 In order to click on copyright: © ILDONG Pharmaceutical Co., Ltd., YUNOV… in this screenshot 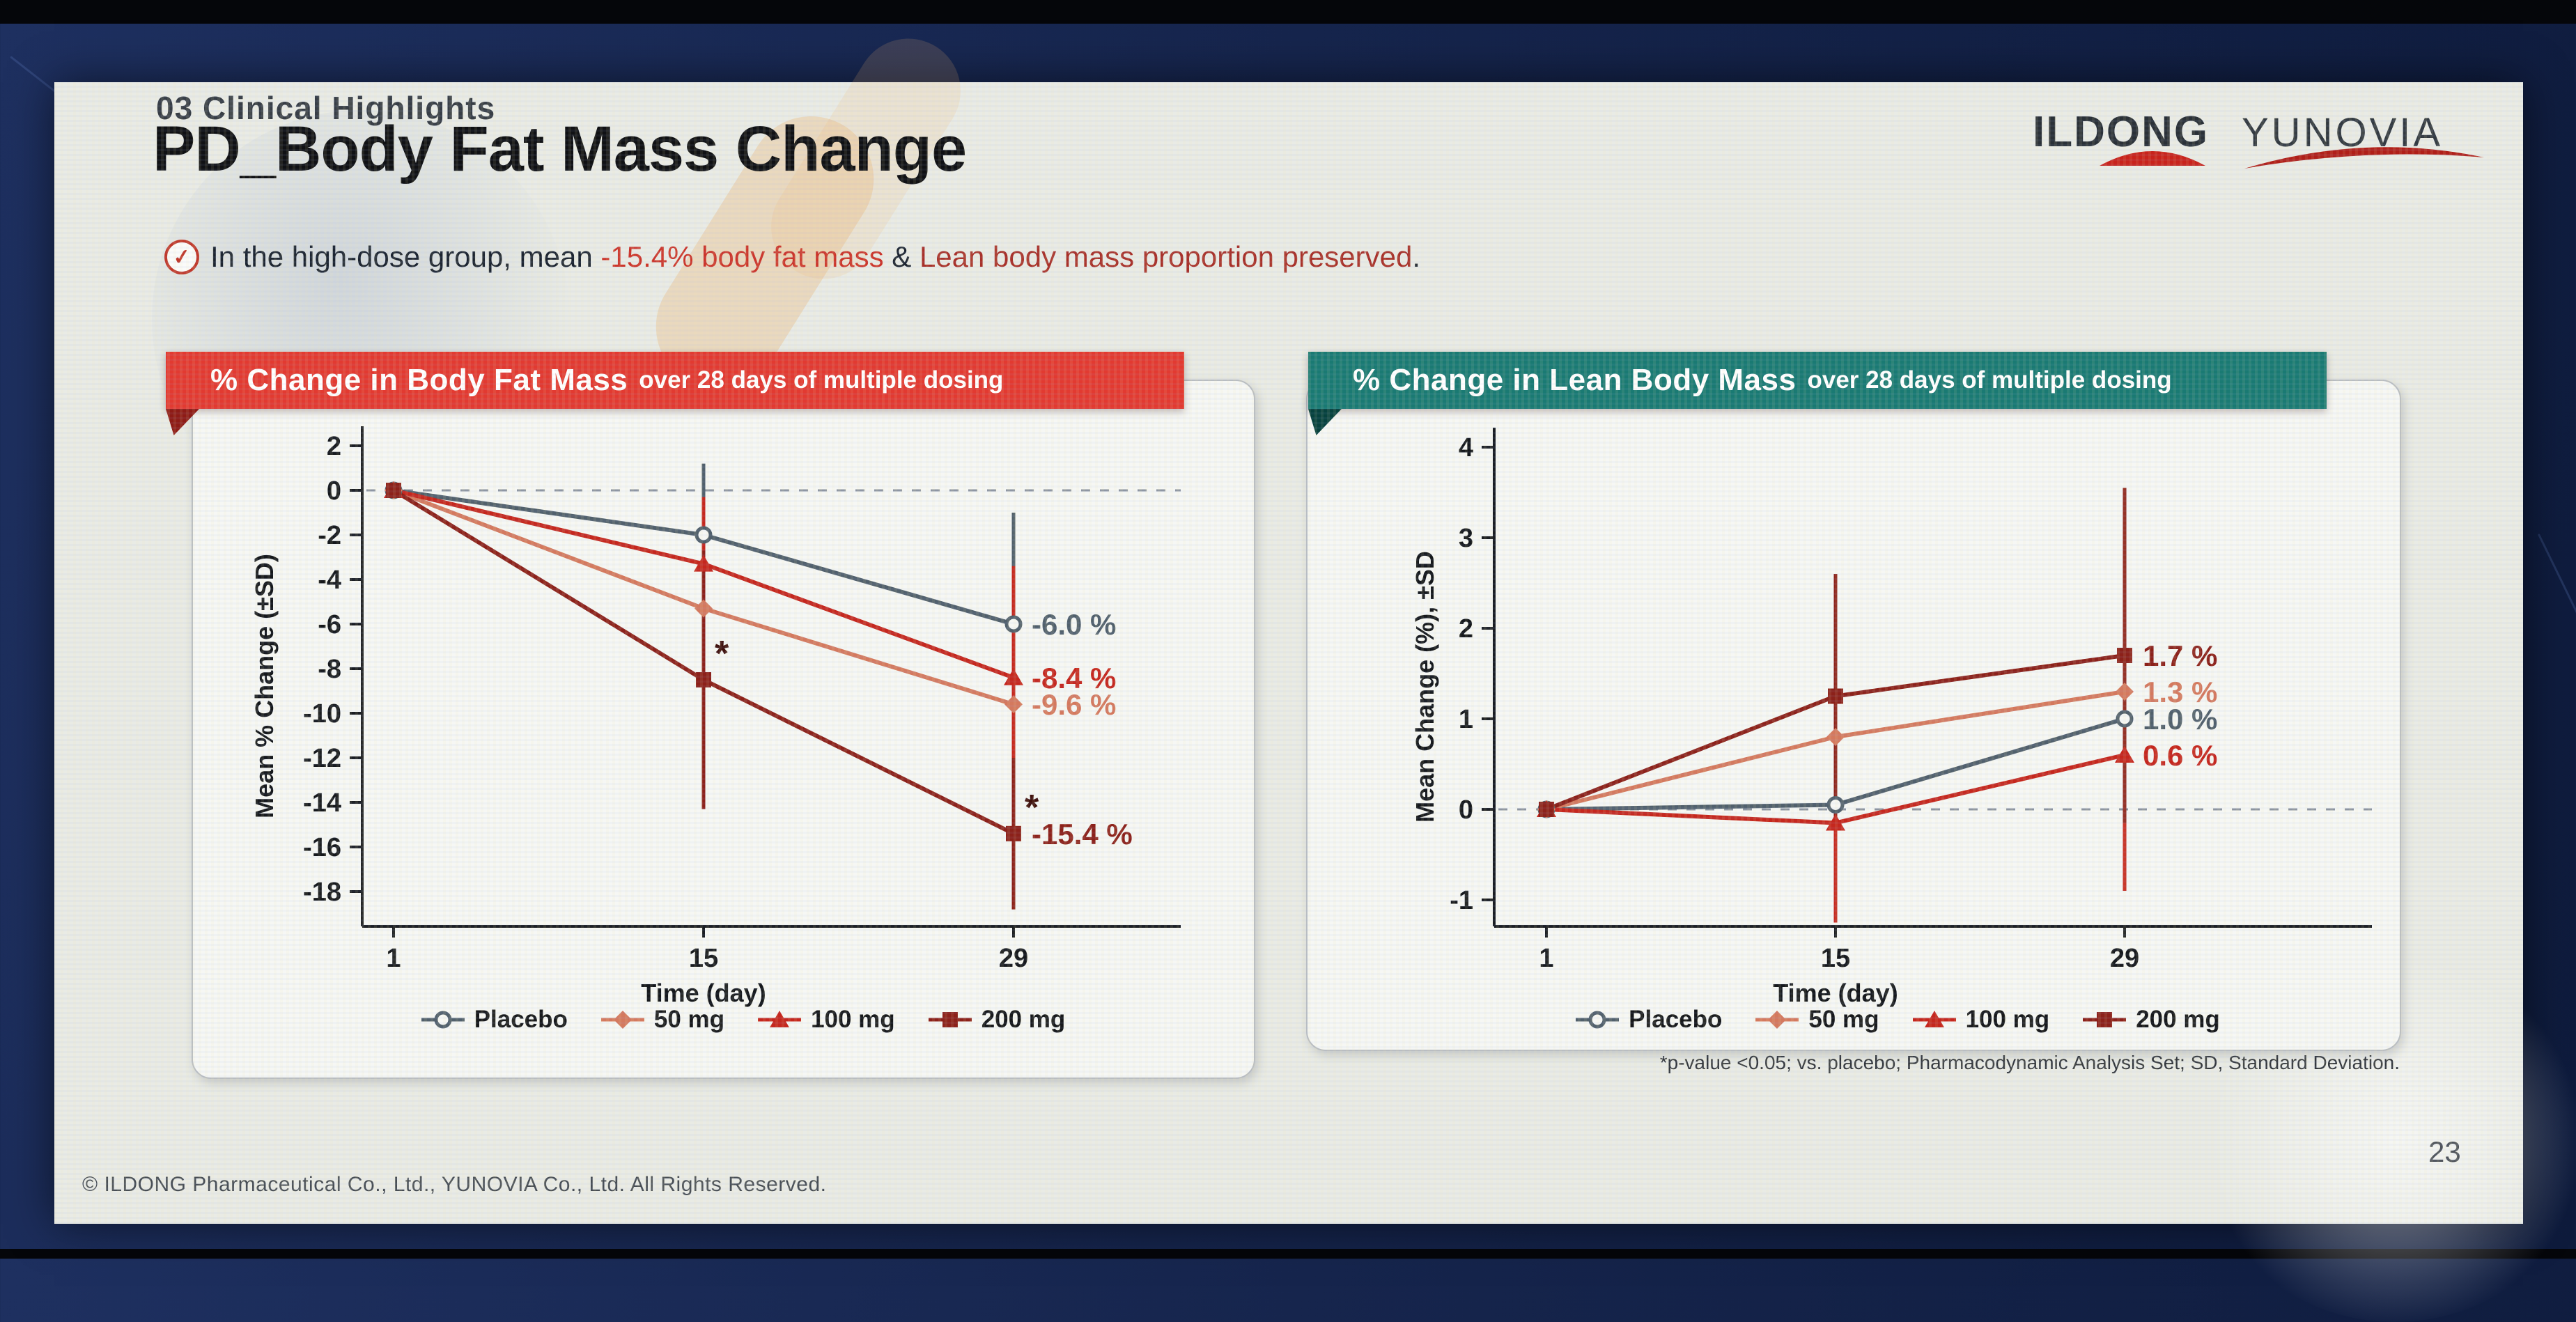, I will do `click(454, 1184)`.